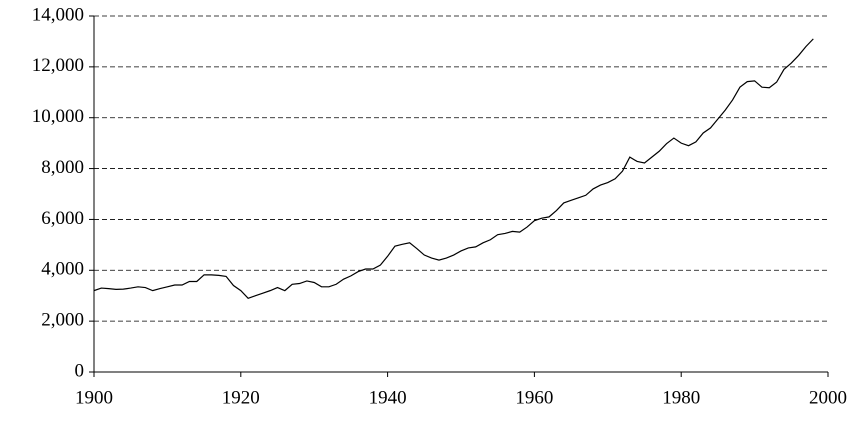  What do you see at coordinates (58, 14) in the screenshot?
I see `y-tick-label: 14,000` at bounding box center [58, 14].